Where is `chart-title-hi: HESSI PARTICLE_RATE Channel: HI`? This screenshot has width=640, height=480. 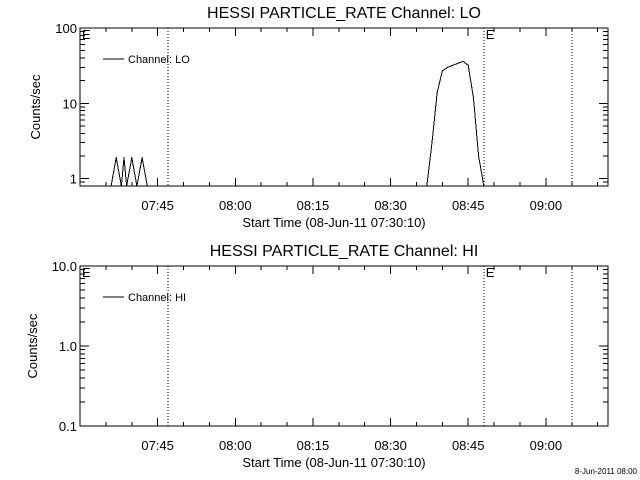
chart-title-hi: HESSI PARTICLE_RATE Channel: HI is located at coordinates (344, 251).